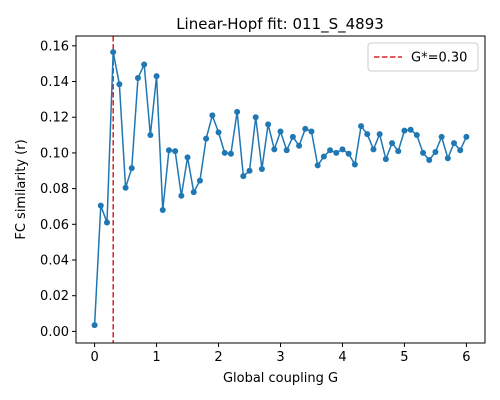 Image resolution: width=500 pixels, height=400 pixels. What do you see at coordinates (54, 225) in the screenshot?
I see `y-tick-label: 0.06` at bounding box center [54, 225].